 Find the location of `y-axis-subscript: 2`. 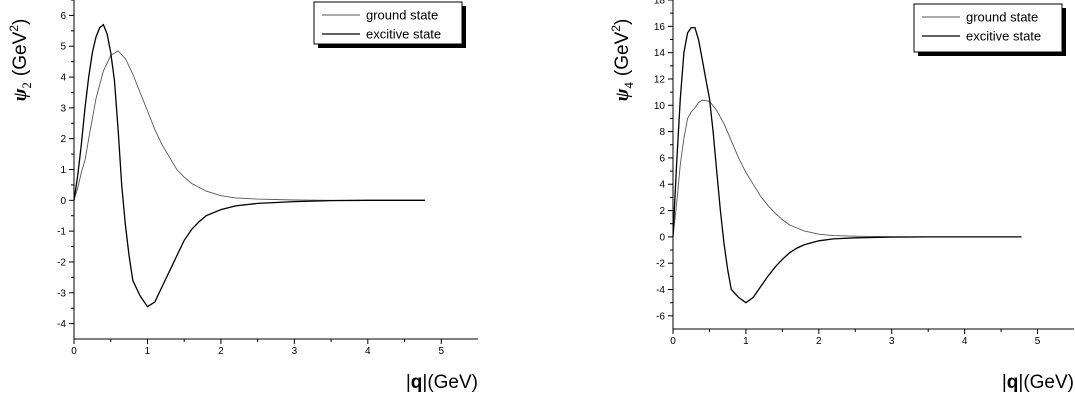

y-axis-subscript: 2 is located at coordinates (26, 85).